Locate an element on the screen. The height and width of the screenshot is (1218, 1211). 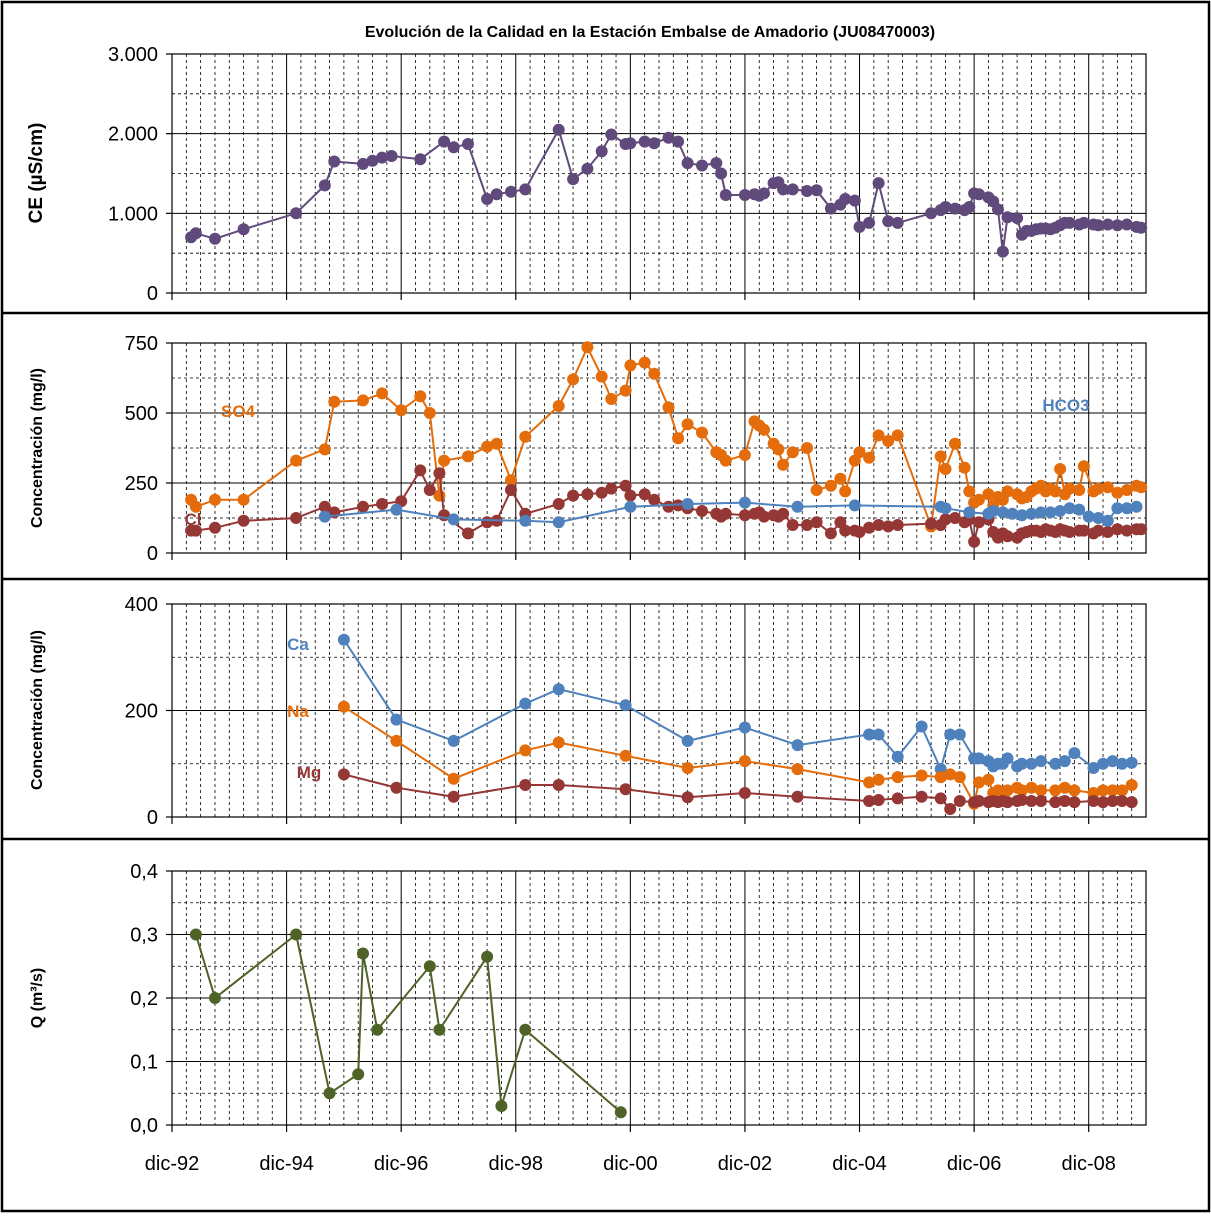
y-tick-label: 0,2 is located at coordinates (144, 999).